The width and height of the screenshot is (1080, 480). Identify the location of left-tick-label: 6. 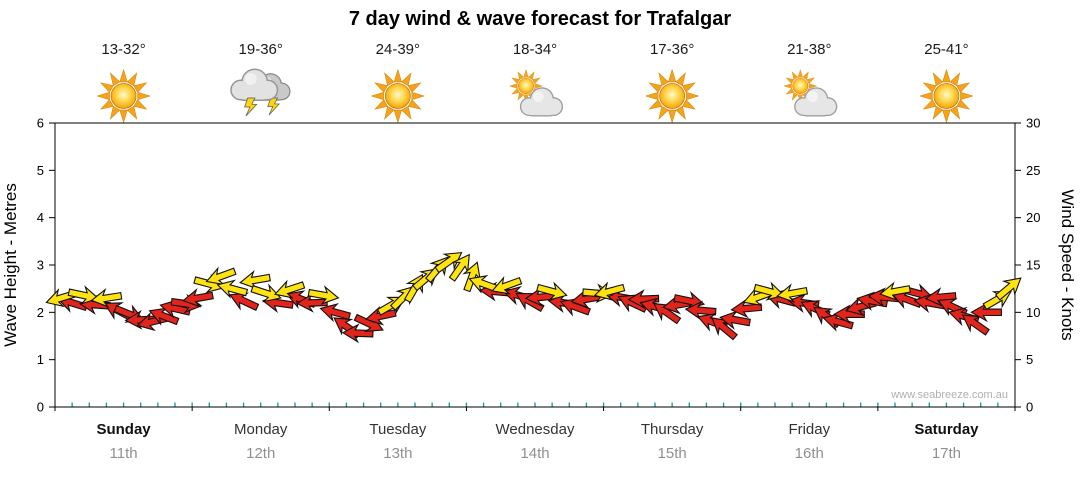
(40, 123).